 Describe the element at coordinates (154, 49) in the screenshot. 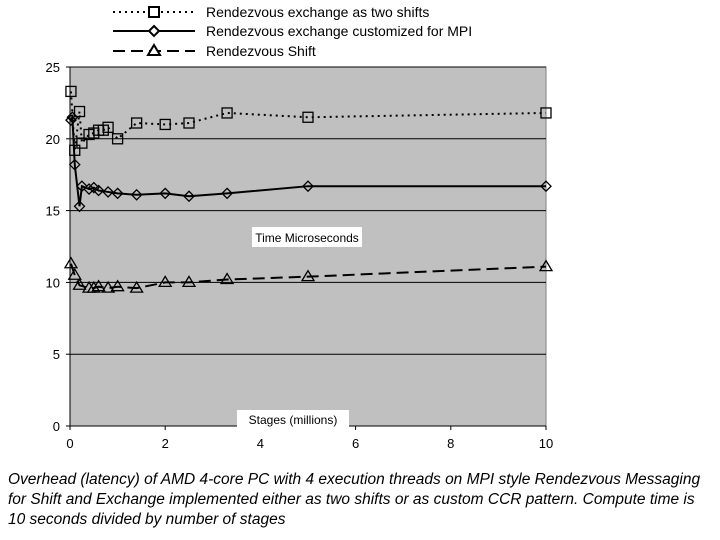

I see `legend-marker-triangle` at that location.